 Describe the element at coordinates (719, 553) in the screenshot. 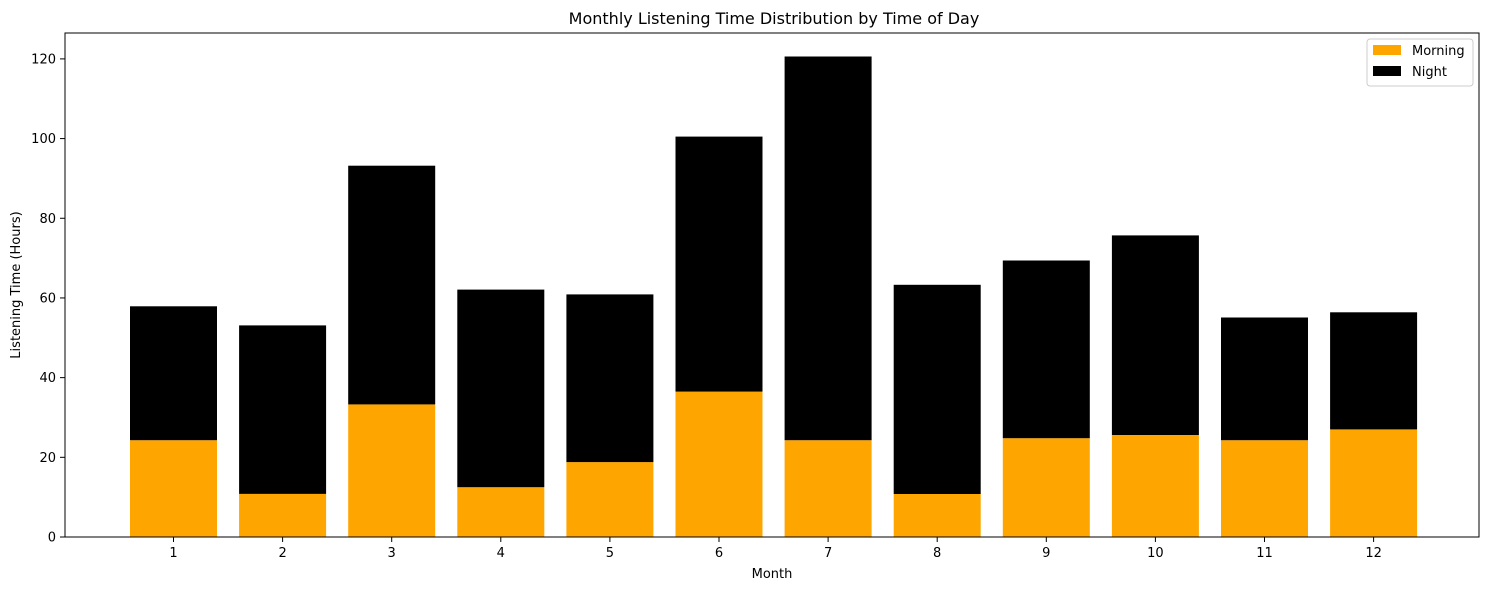

I see `x-tick-label: 6` at that location.